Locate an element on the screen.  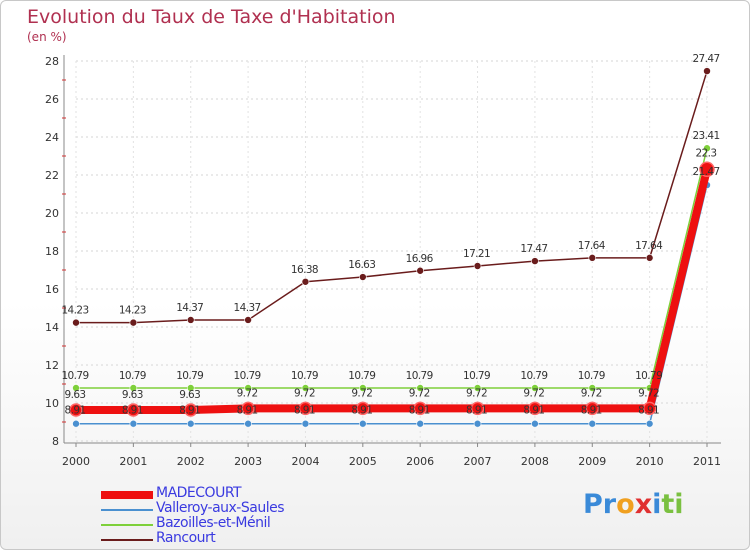
y-tick-label: 8 is located at coordinates (55, 441).